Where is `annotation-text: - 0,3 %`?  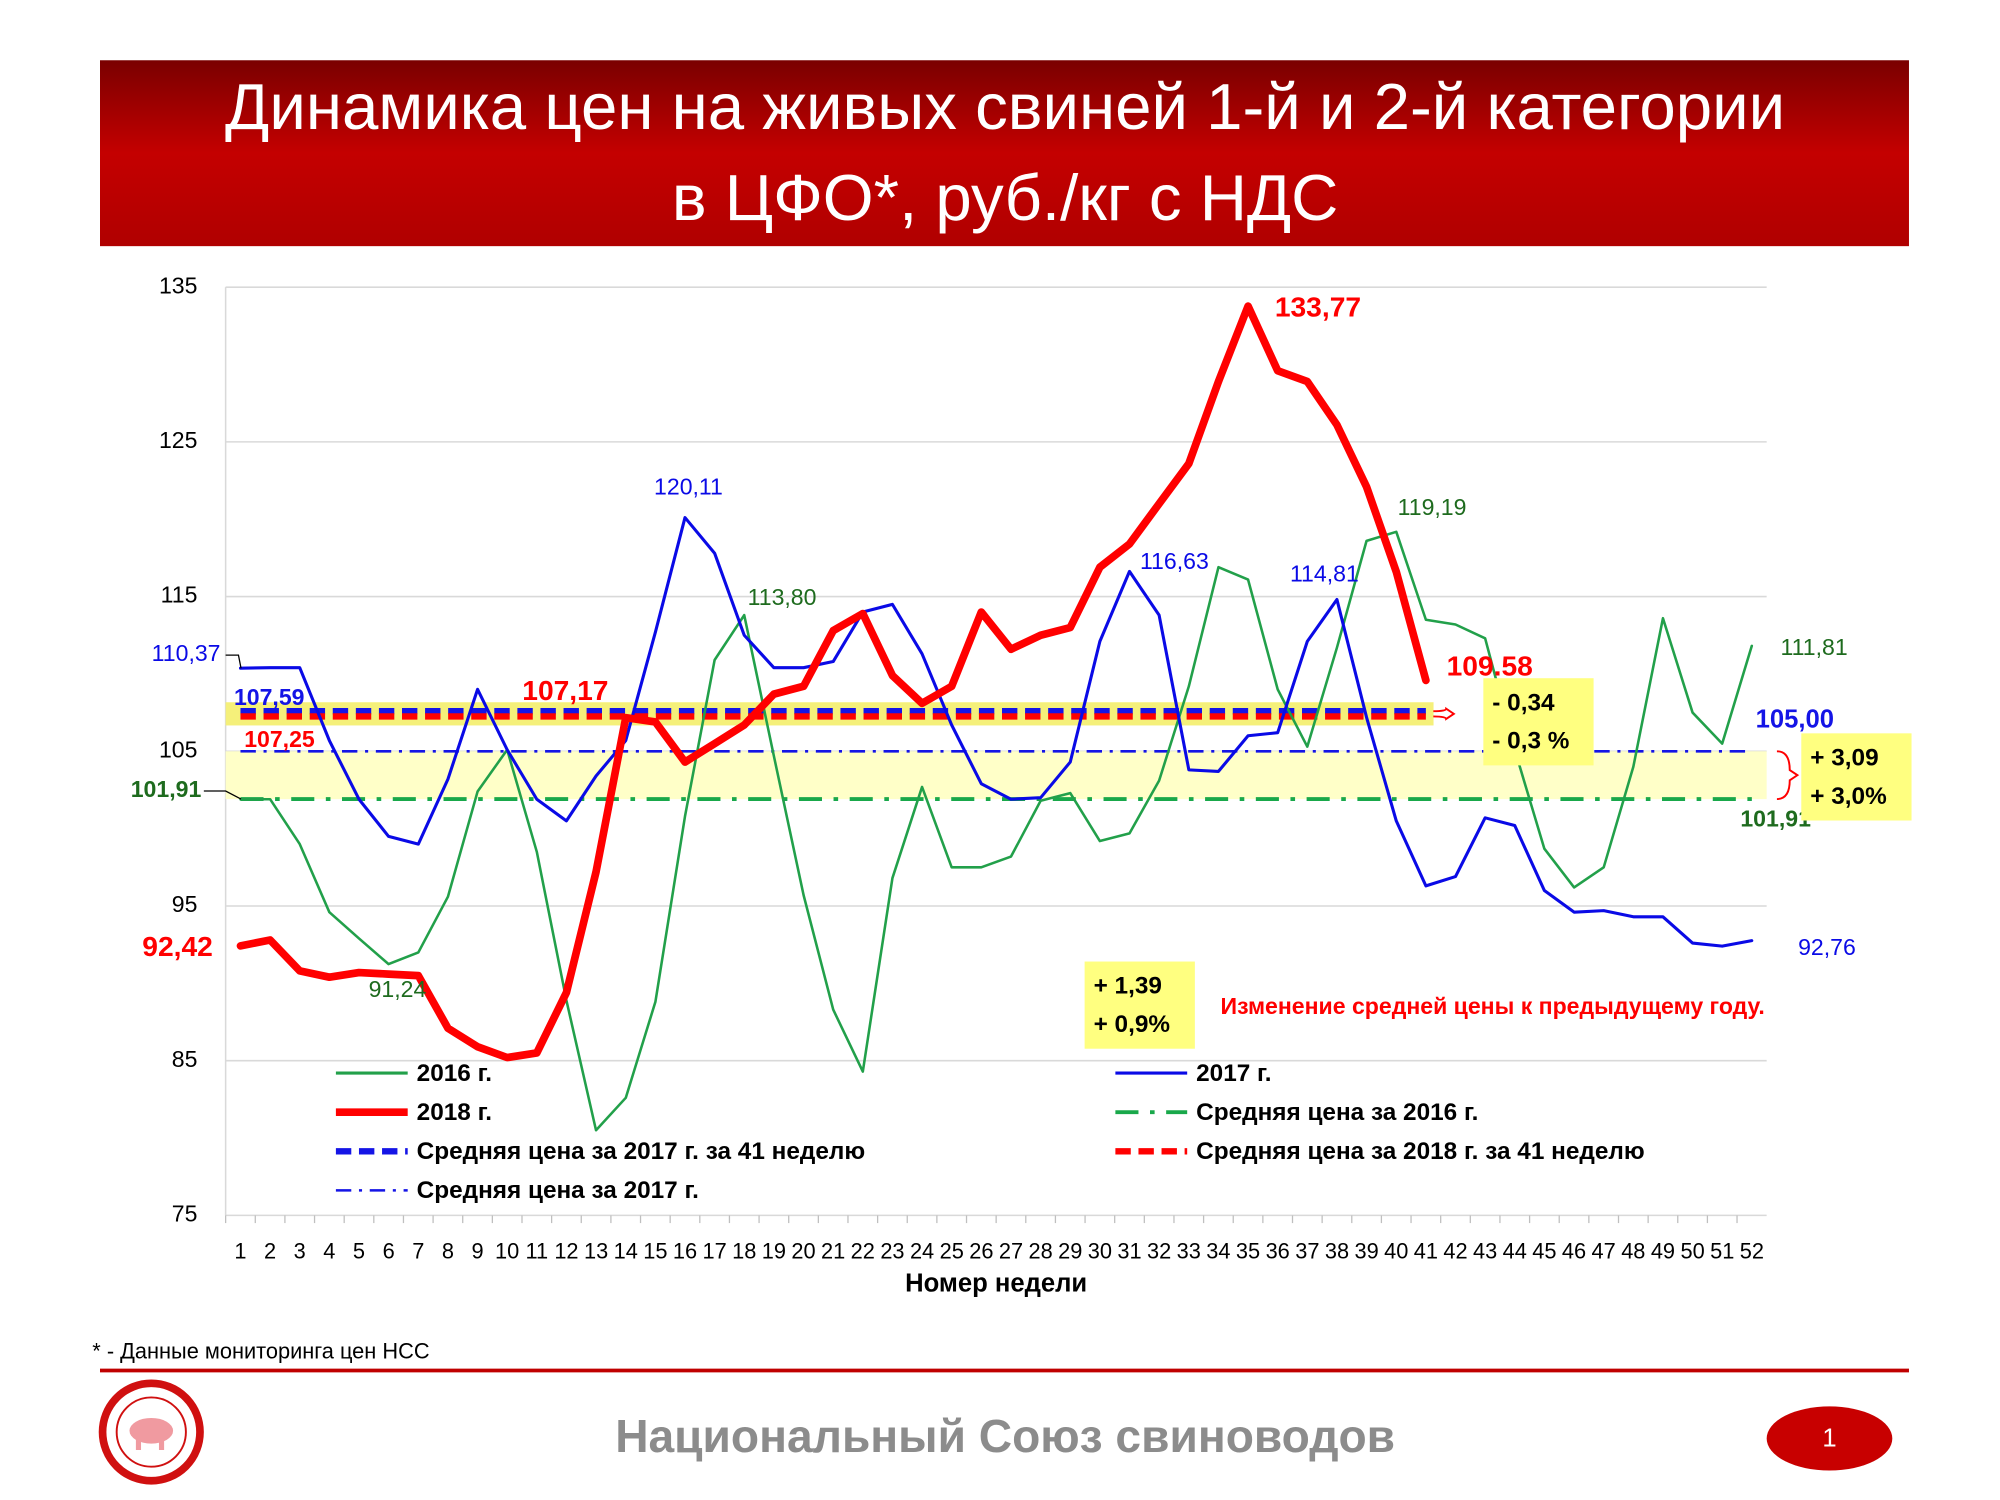 annotation-text: - 0,3 % is located at coordinates (1530, 741).